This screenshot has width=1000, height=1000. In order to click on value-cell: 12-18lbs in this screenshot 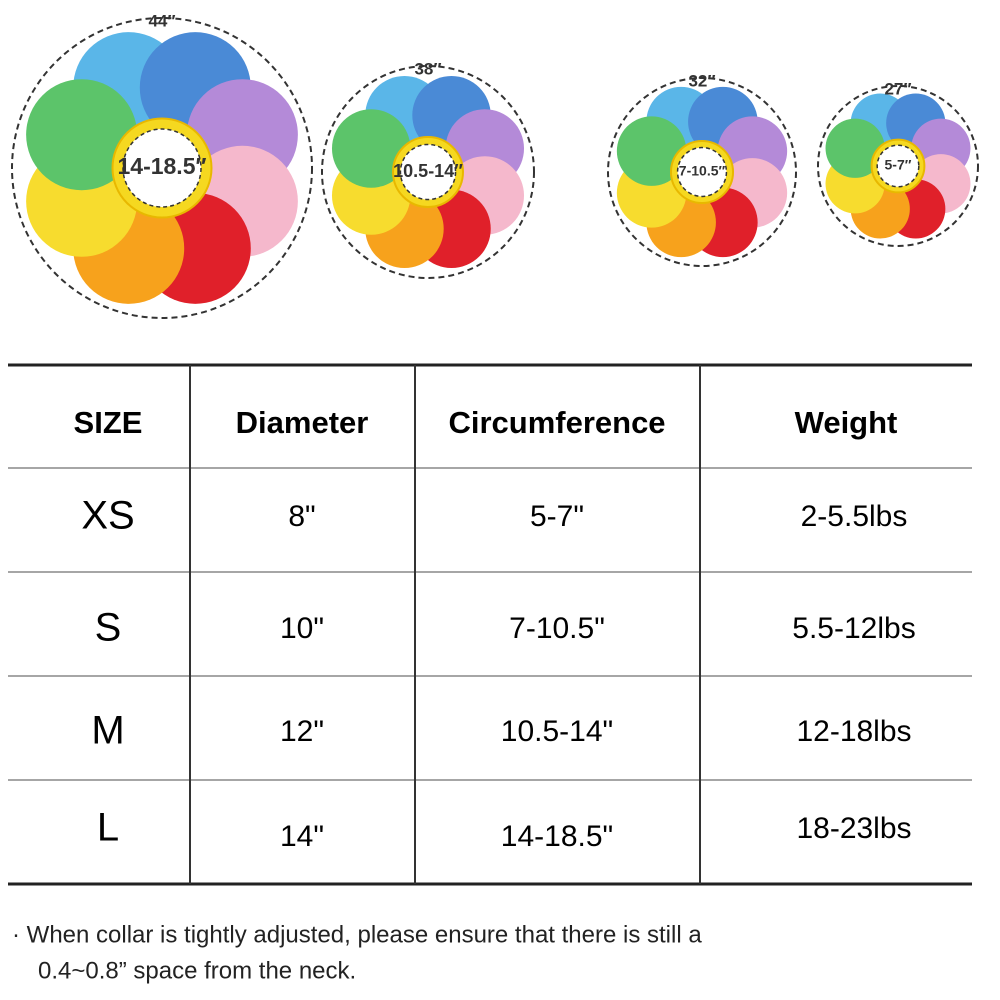, I will do `click(853, 731)`.